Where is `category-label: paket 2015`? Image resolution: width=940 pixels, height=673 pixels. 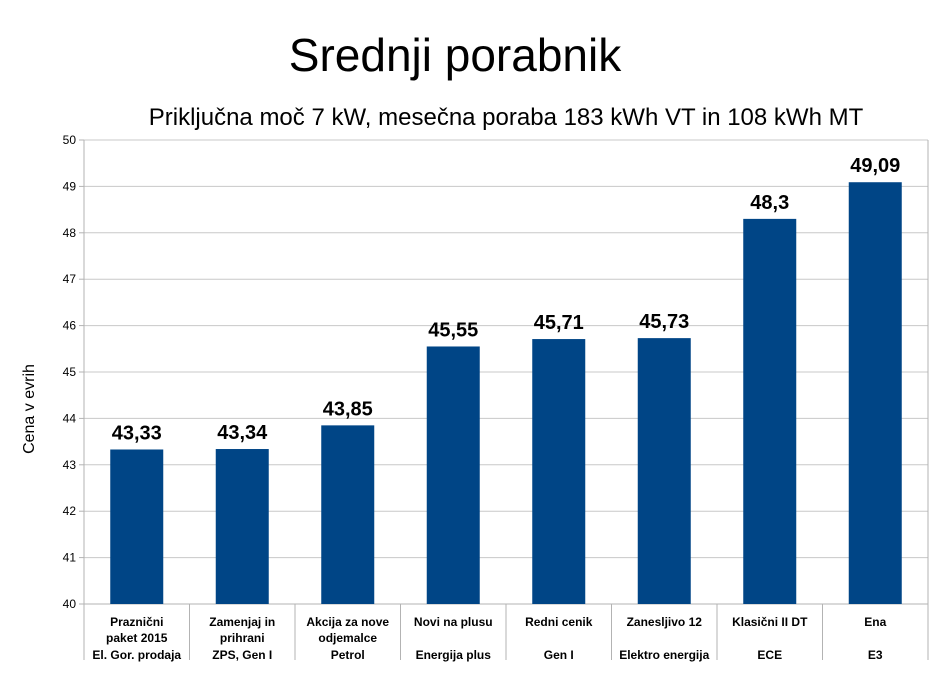
category-label: paket 2015 is located at coordinates (137, 638).